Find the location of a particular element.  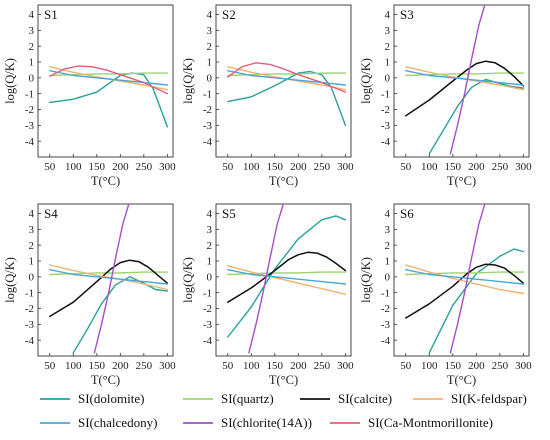

legend-item: SI(chalcedony) is located at coordinates (98, 422).